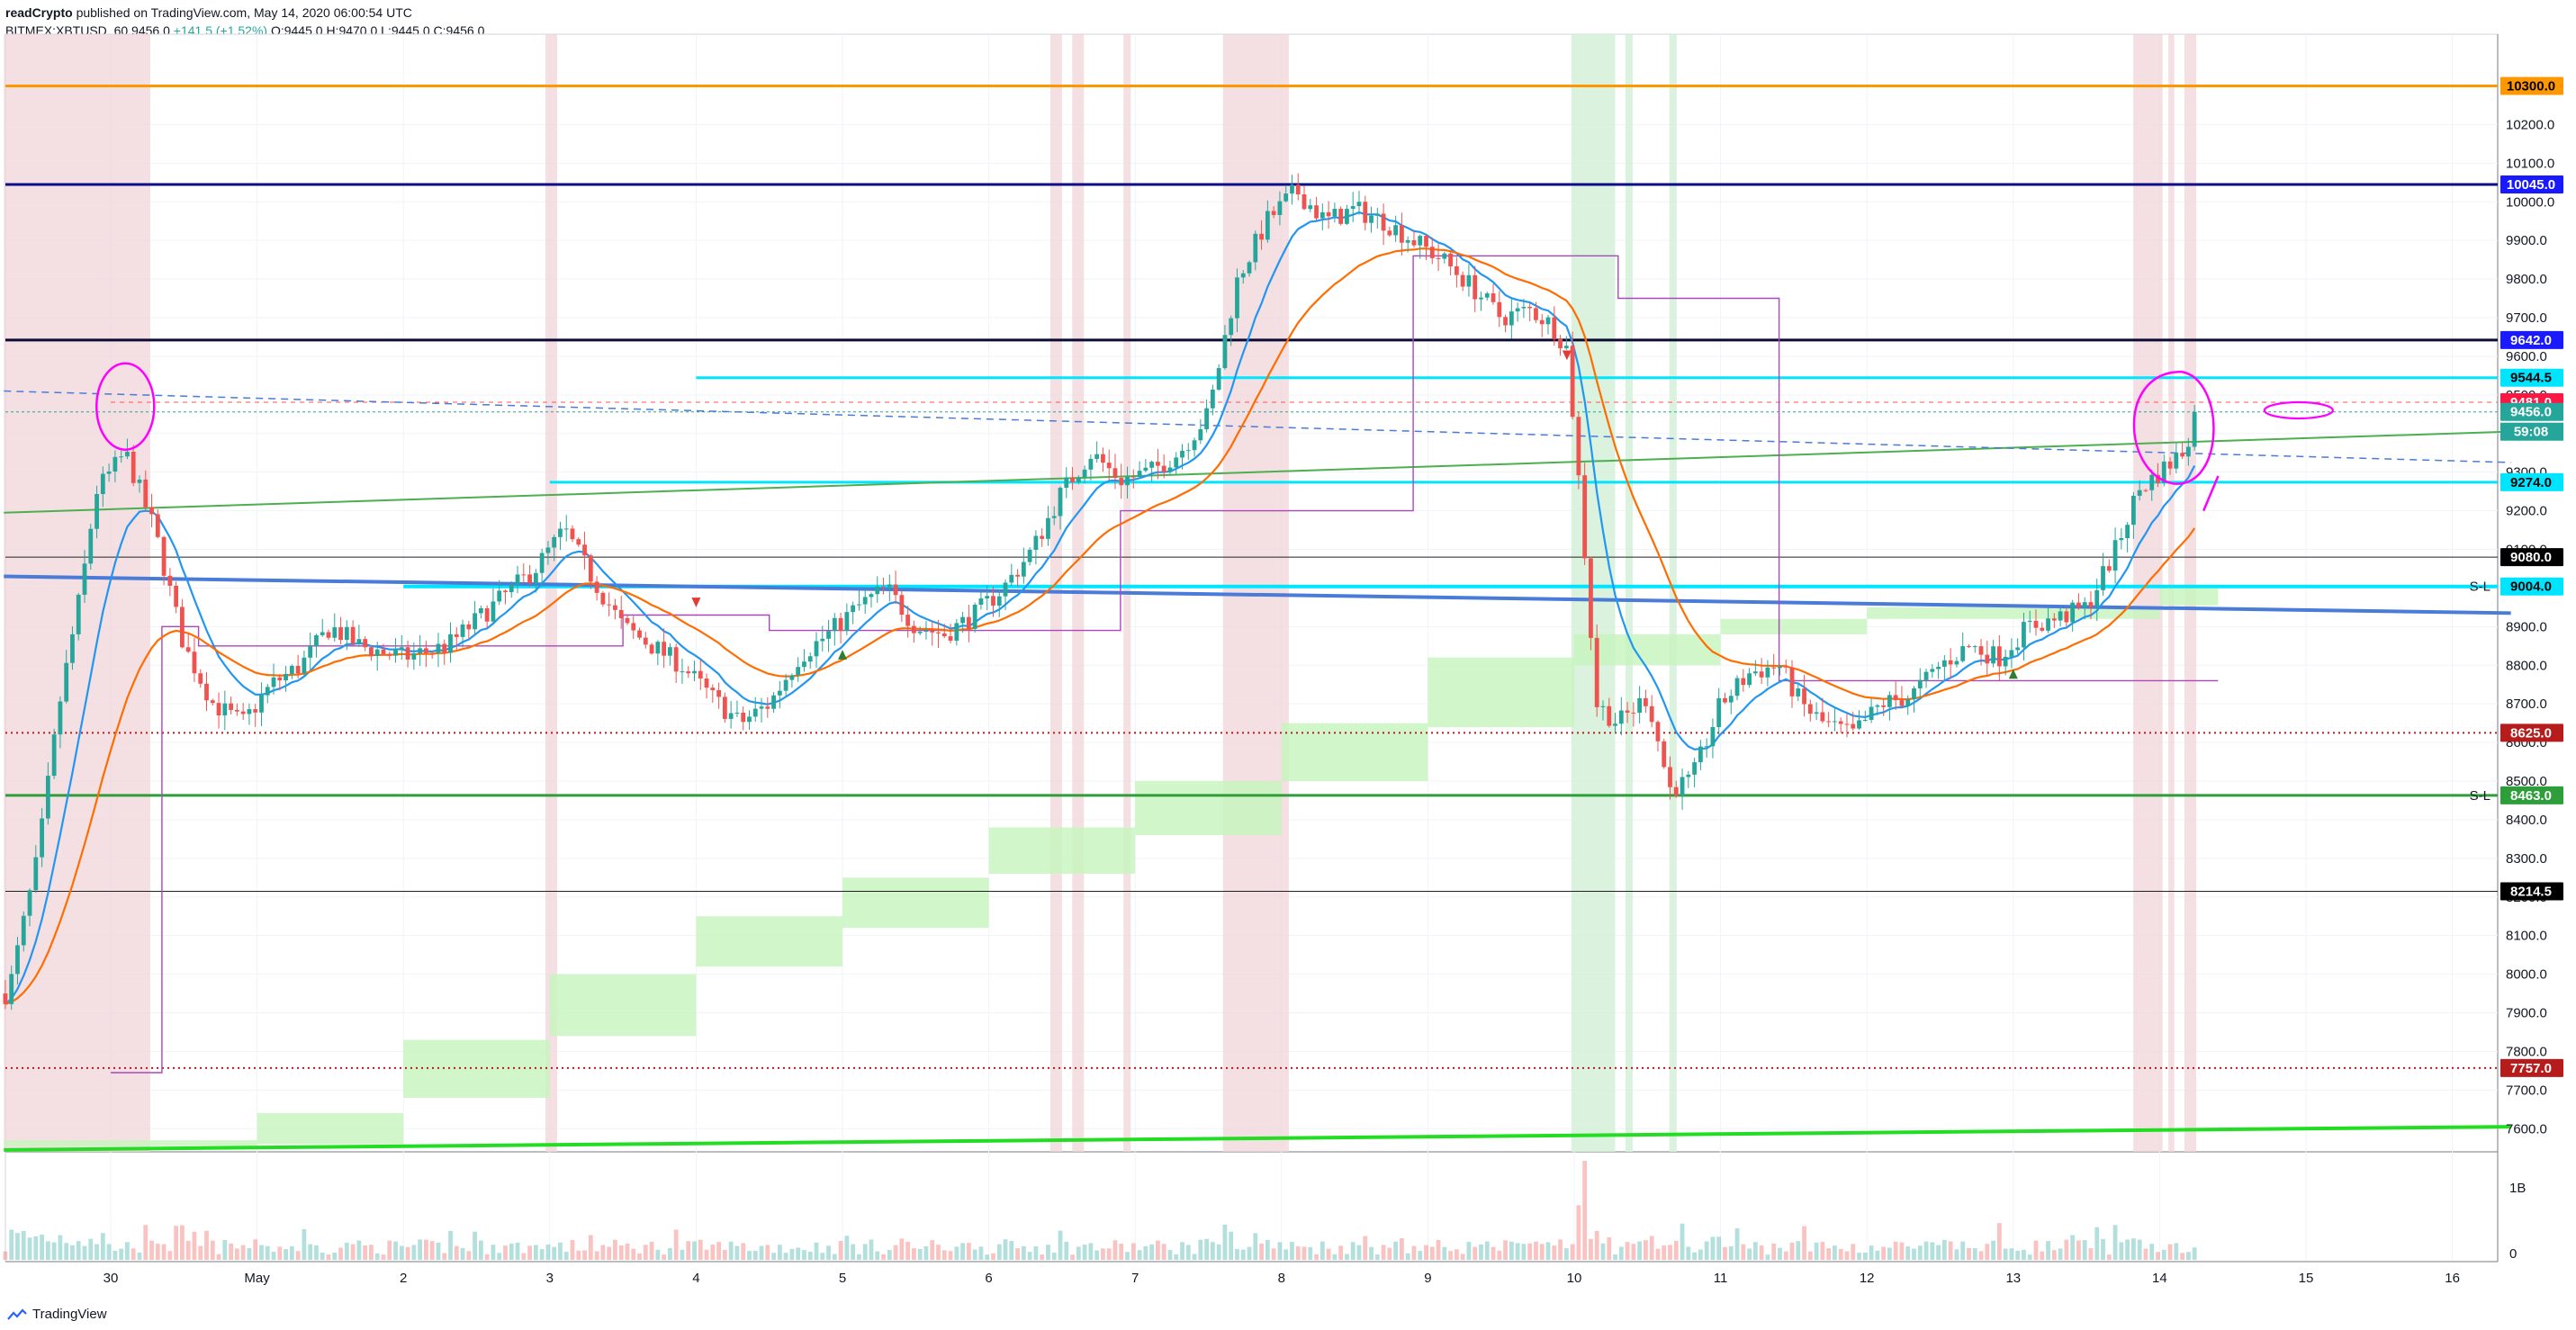 The width and height of the screenshot is (2576, 1330). I want to click on x-tick-label: 13, so click(2013, 1278).